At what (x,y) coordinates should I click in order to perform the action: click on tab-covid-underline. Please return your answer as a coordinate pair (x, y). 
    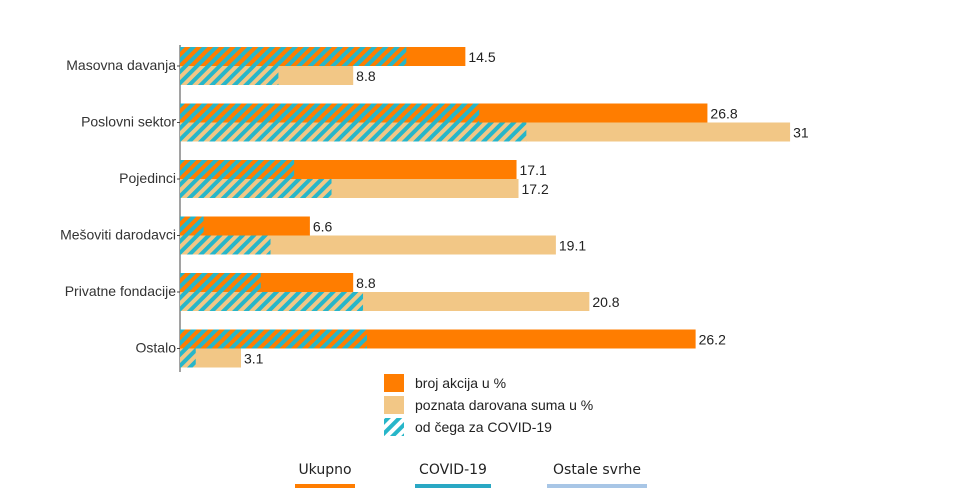
    Looking at the image, I should click on (453, 486).